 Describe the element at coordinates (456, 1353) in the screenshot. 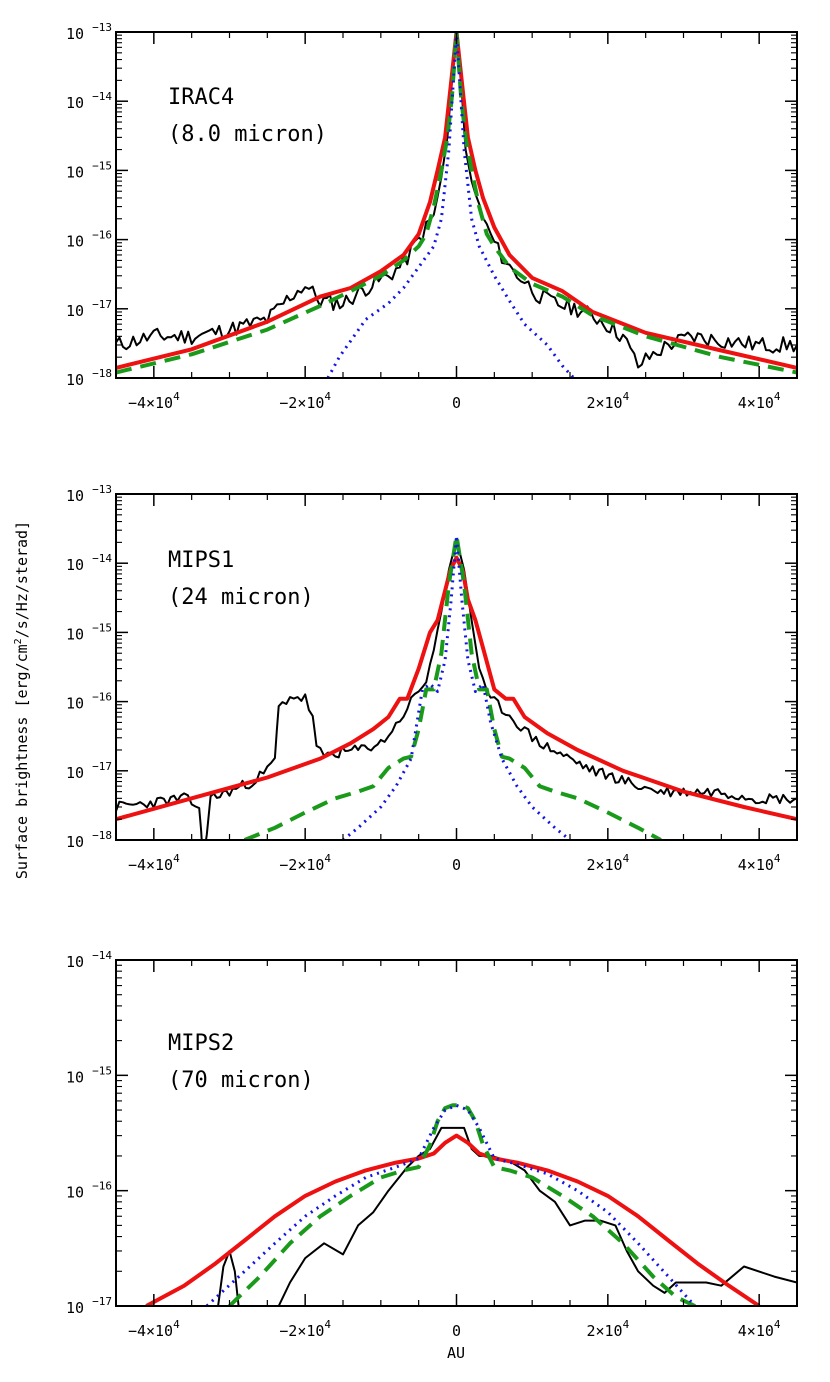

I see `x-axis-label: AU` at that location.